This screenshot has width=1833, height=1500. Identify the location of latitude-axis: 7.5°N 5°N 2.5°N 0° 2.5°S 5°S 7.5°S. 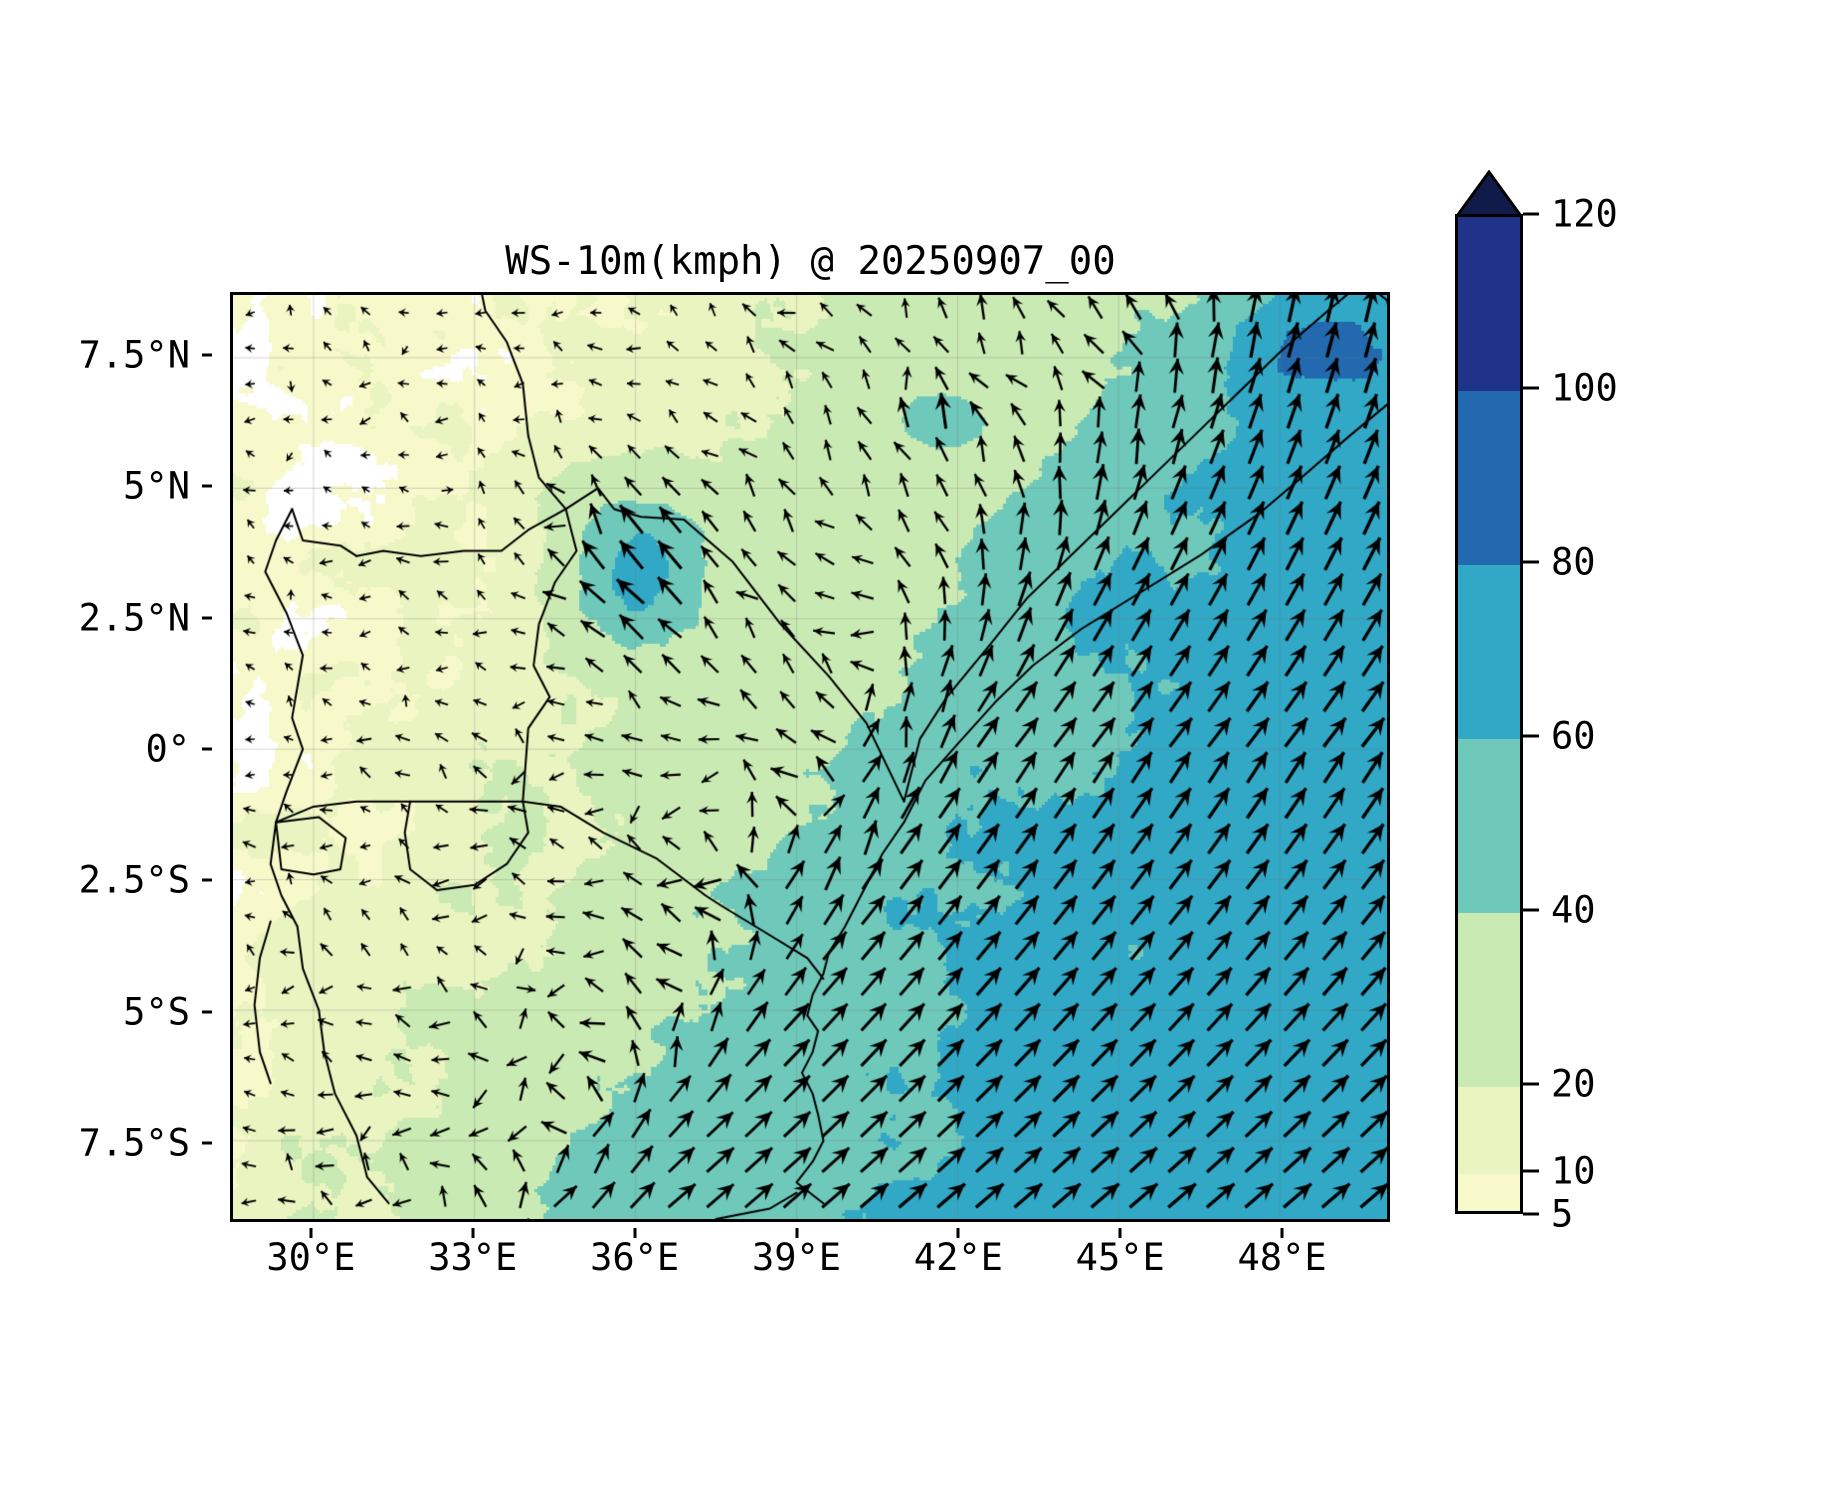
(106, 757).